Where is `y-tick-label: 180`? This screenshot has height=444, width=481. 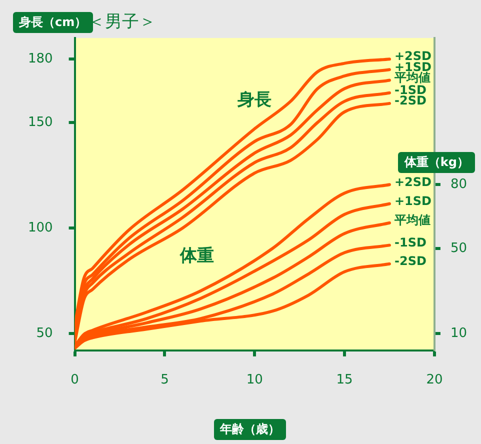 y-tick-label: 180 is located at coordinates (40, 58).